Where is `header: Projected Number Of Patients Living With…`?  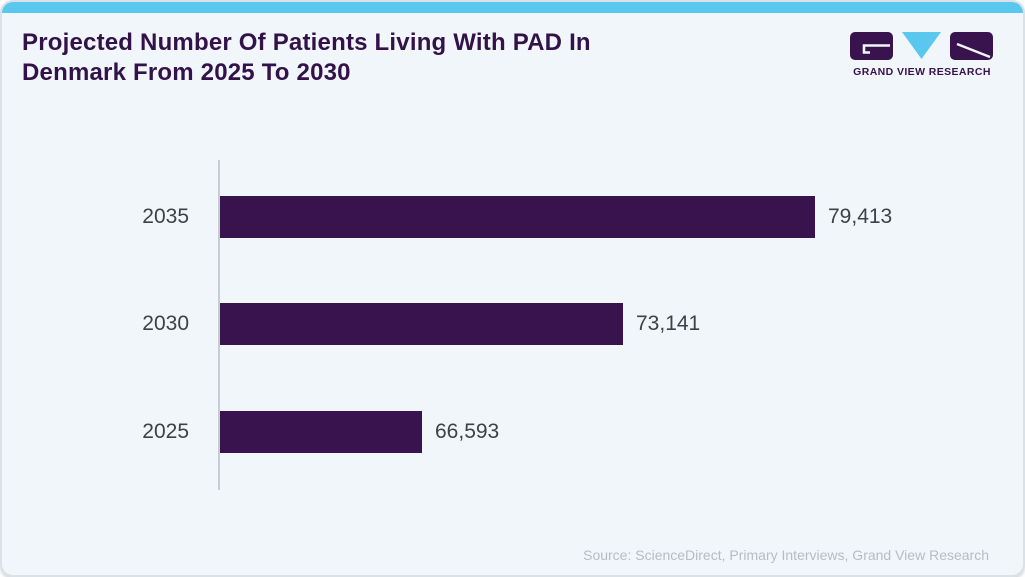
header: Projected Number Of Patients Living With… is located at coordinates (508, 58).